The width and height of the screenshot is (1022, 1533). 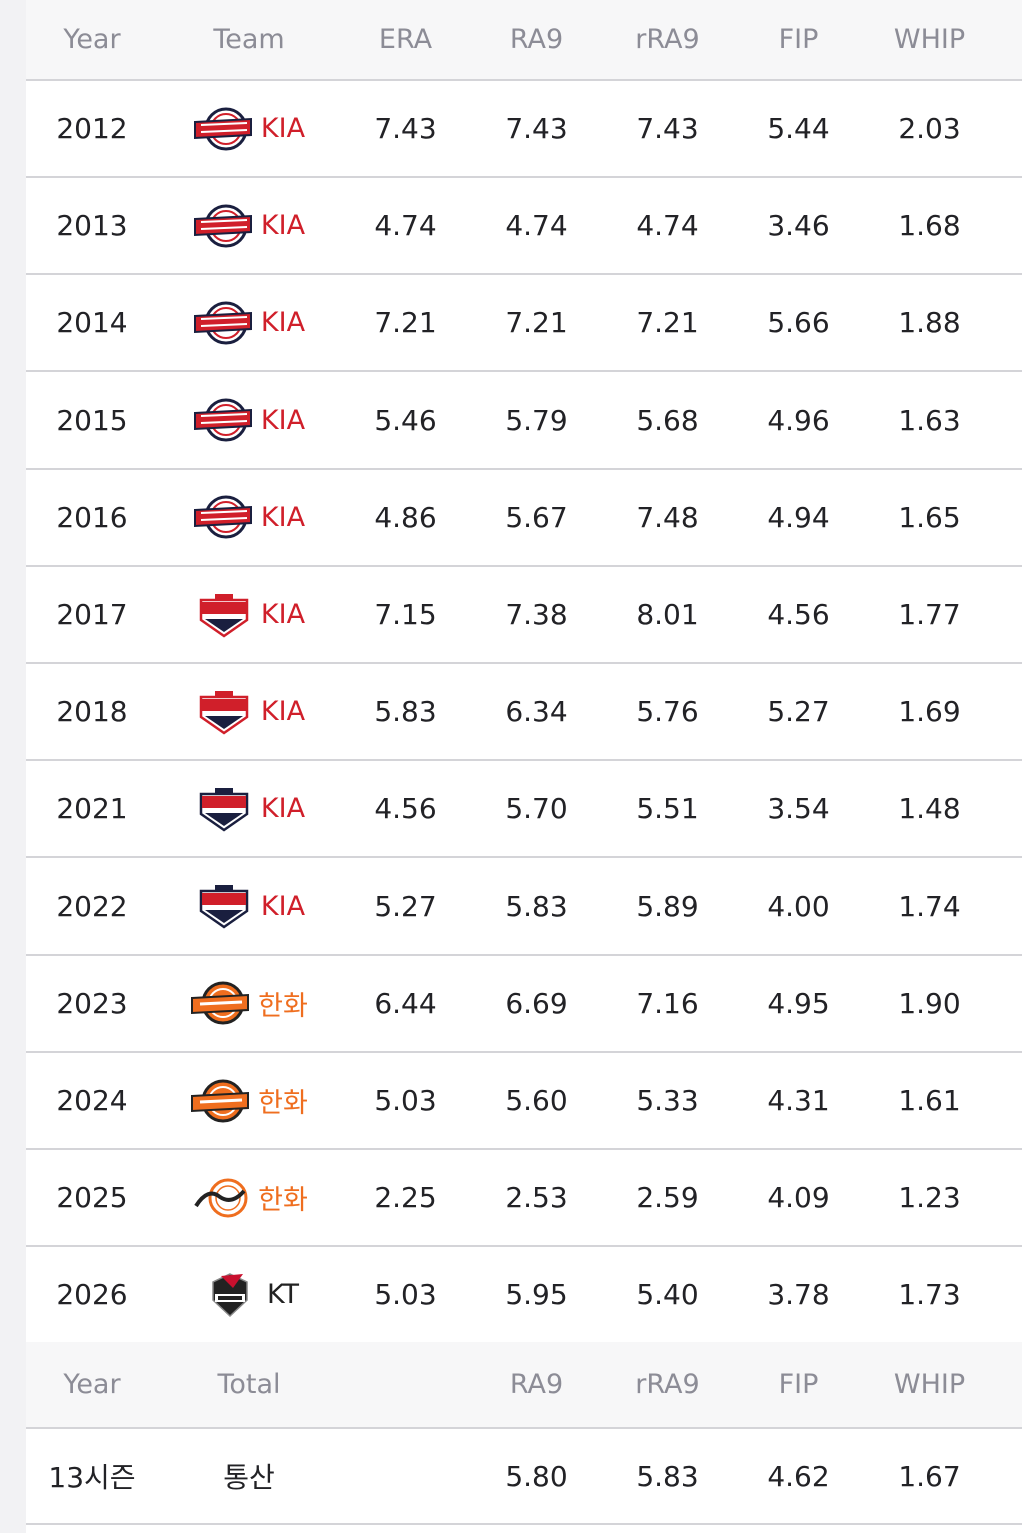 What do you see at coordinates (92, 1003) in the screenshot?
I see `year-cell: 2023` at bounding box center [92, 1003].